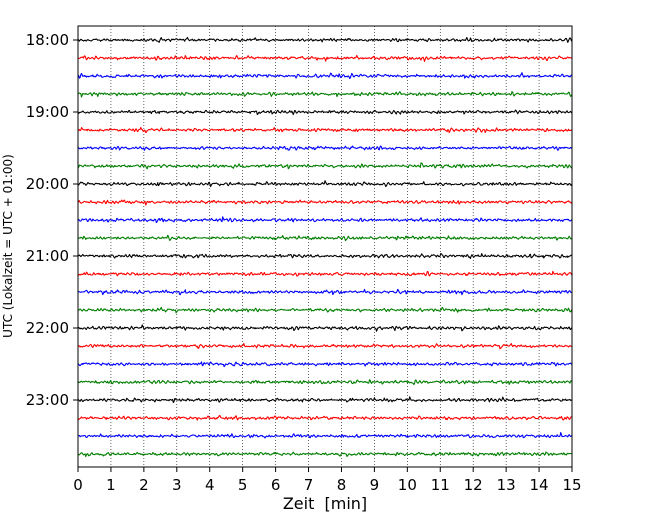 This screenshot has width=650, height=520. Describe the element at coordinates (52, 220) in the screenshot. I see `y-axis-ticks: 18:00 19:00 20:00 21:00 22:00 23:00` at that location.